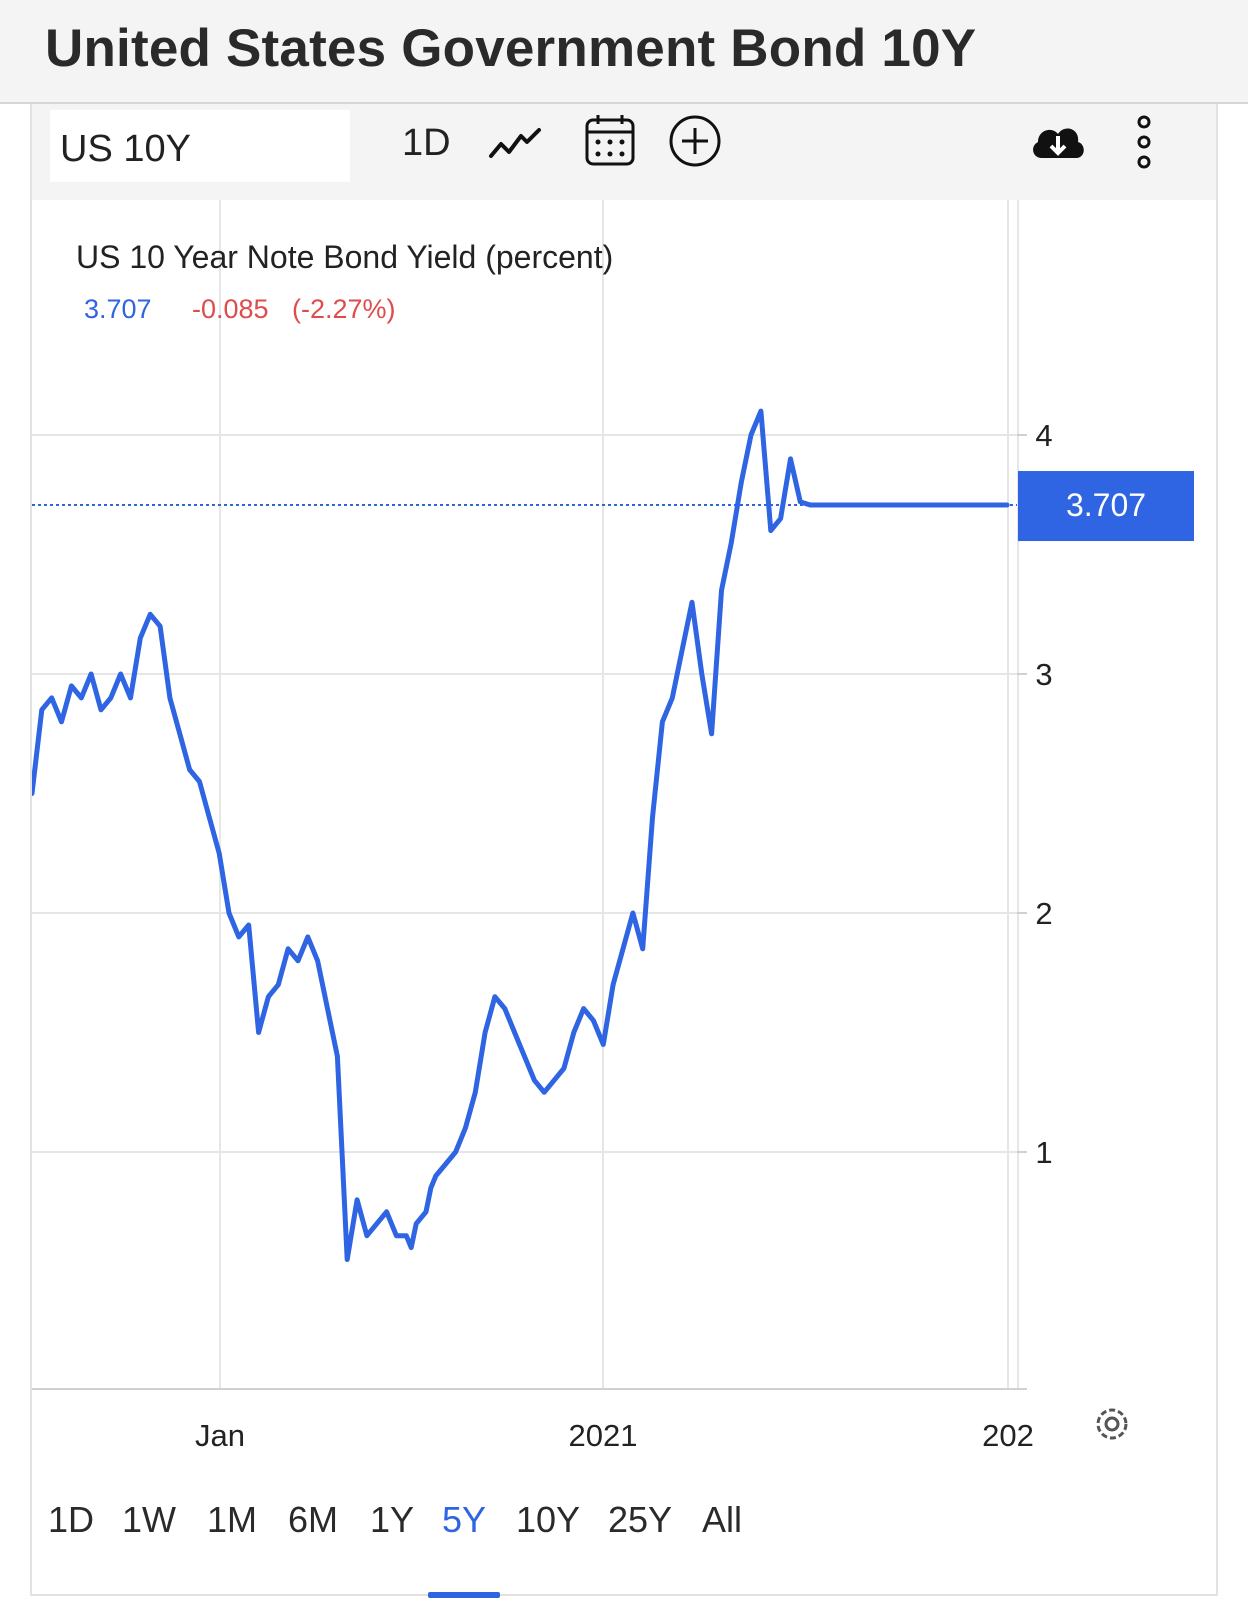 The width and height of the screenshot is (1248, 1600). I want to click on price-tag-text: 3.707, so click(1106, 505).